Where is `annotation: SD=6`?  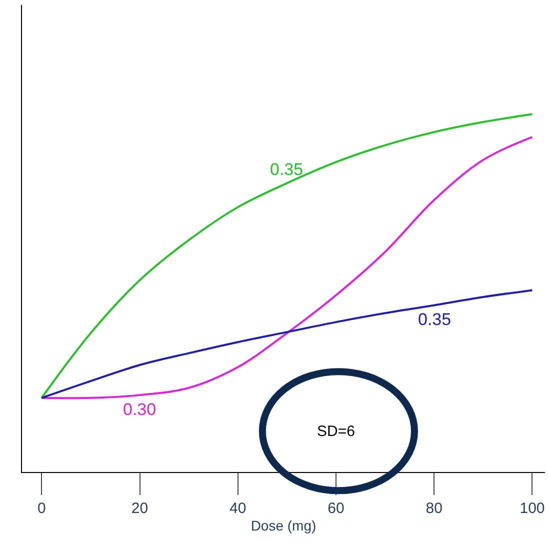
annotation: SD=6 is located at coordinates (336, 431).